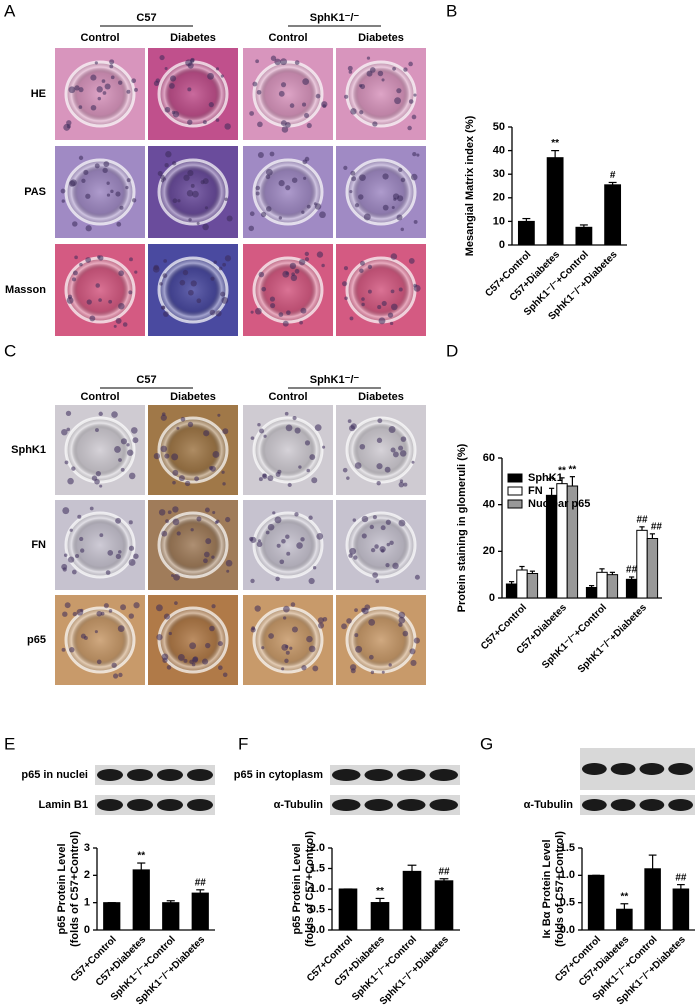  What do you see at coordinates (637, 805) in the screenshot?
I see `blot` at bounding box center [637, 805].